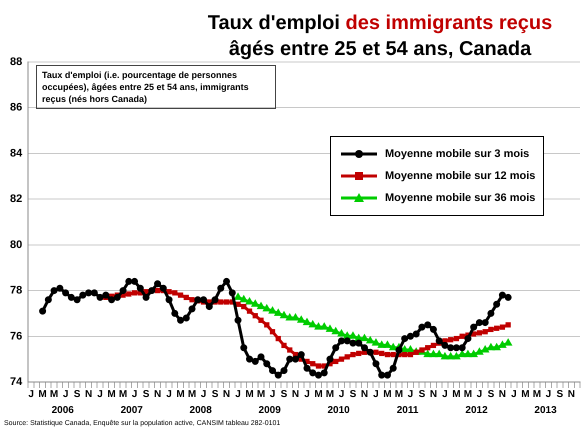  Describe the element at coordinates (16, 244) in the screenshot. I see `y-tick-label: 80` at that location.